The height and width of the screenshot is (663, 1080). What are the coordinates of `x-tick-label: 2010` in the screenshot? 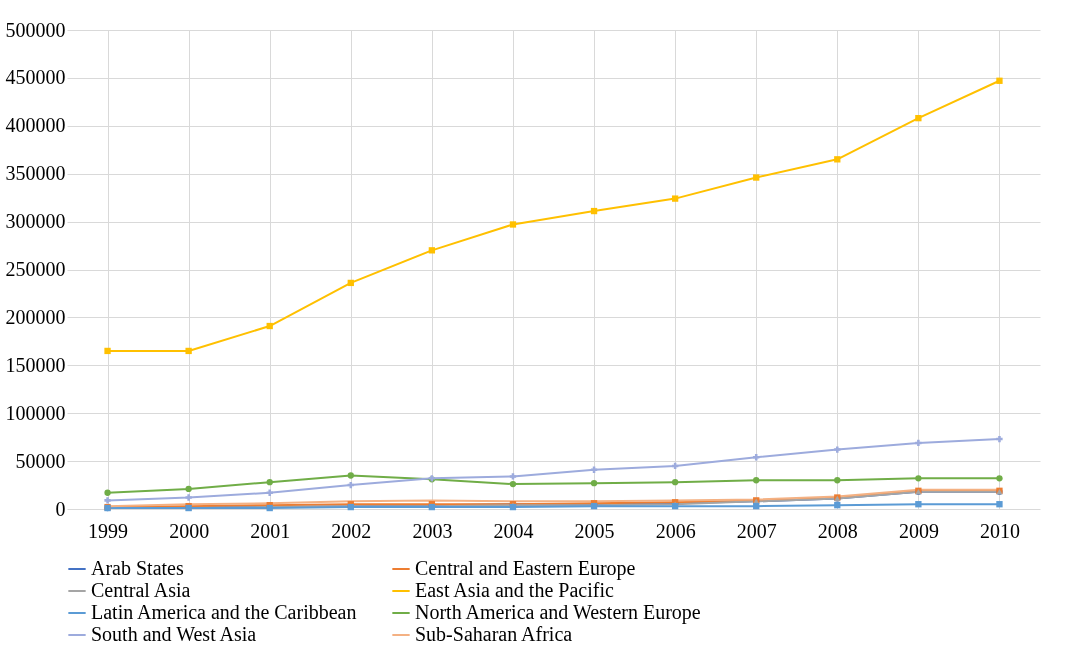 It's located at (999, 530).